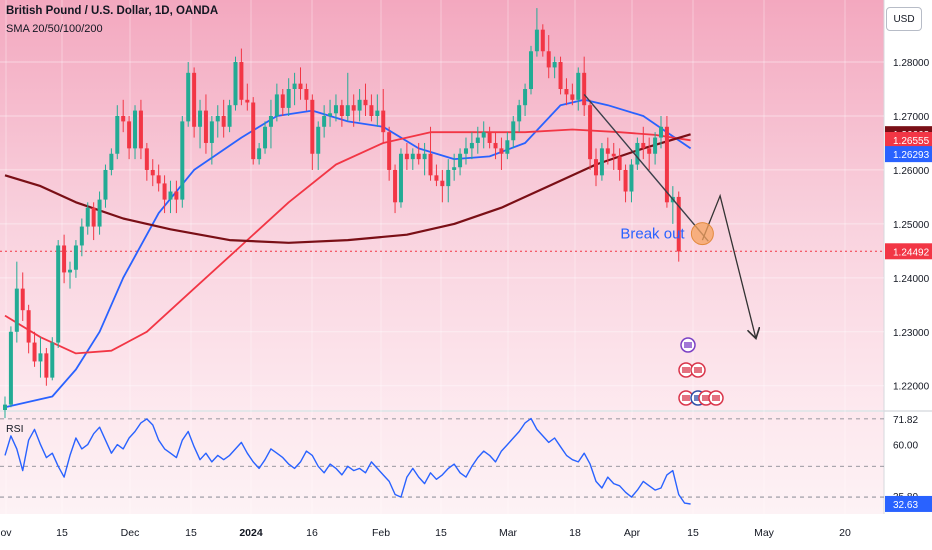 The image size is (932, 550). I want to click on price-label: 1.26555, so click(911, 141).